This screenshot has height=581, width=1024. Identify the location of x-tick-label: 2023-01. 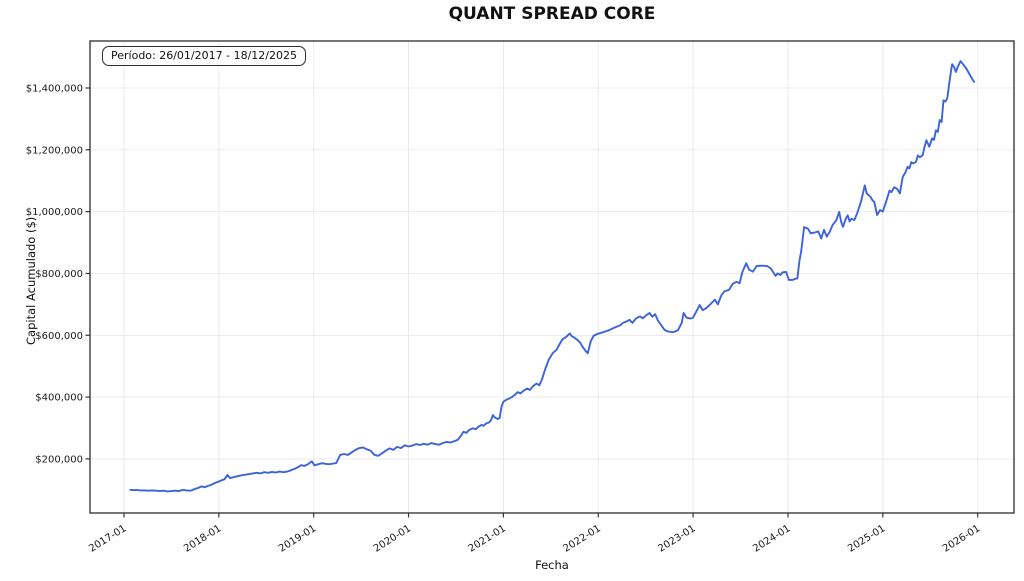
(676, 538).